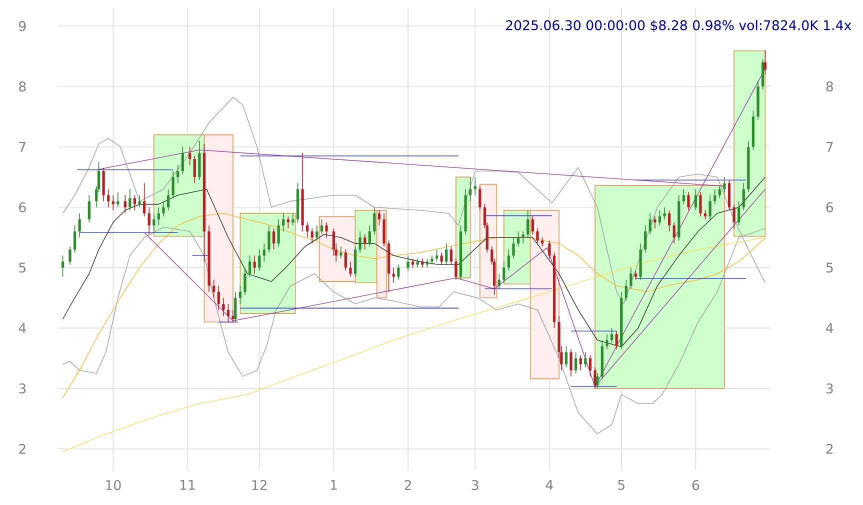  Describe the element at coordinates (22, 26) in the screenshot. I see `y-tick-label: 9` at that location.